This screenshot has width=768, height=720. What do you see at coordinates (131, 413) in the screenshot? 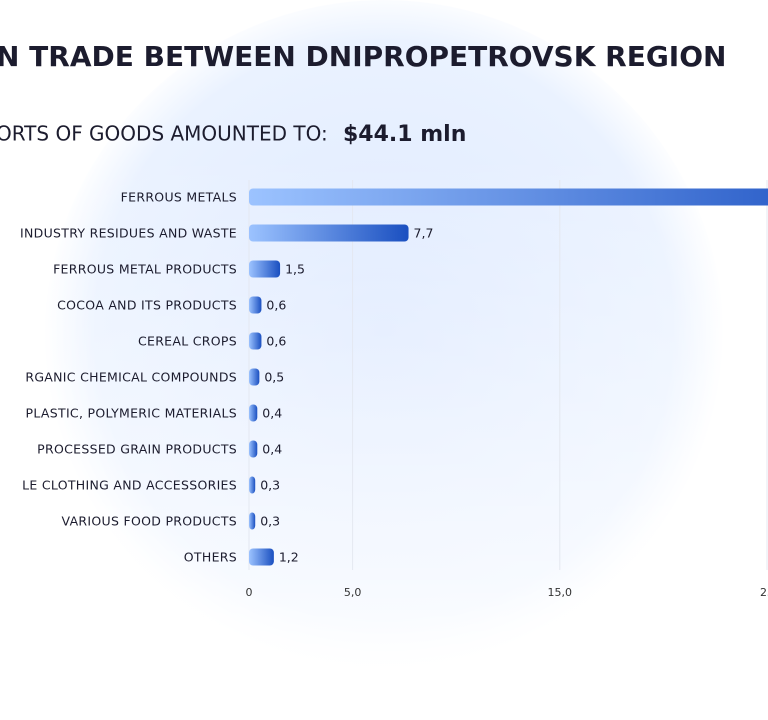
I see `category-label: PLASTIC, POLYMERIC MATERIALS` at bounding box center [131, 413].